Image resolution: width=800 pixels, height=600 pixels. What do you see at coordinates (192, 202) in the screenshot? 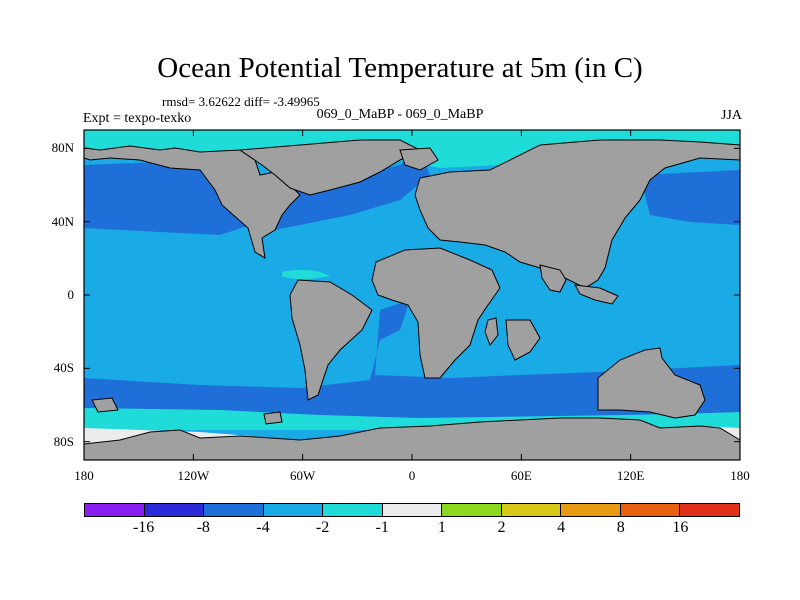
I see `landmass-north-america` at bounding box center [192, 202].